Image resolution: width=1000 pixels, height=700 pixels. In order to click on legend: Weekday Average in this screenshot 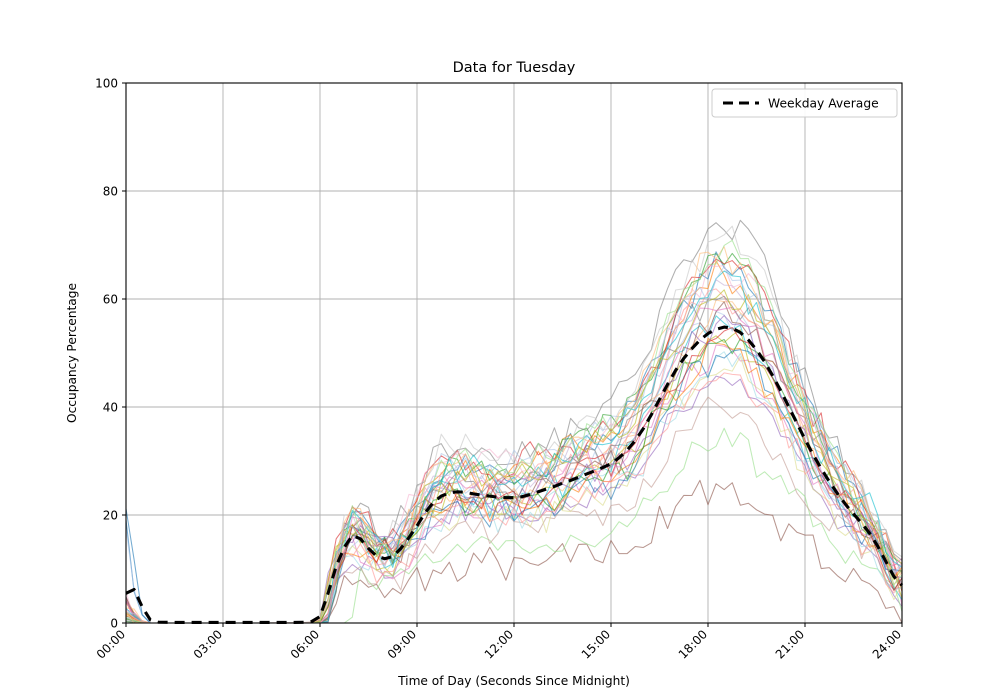, I will do `click(804, 103)`.